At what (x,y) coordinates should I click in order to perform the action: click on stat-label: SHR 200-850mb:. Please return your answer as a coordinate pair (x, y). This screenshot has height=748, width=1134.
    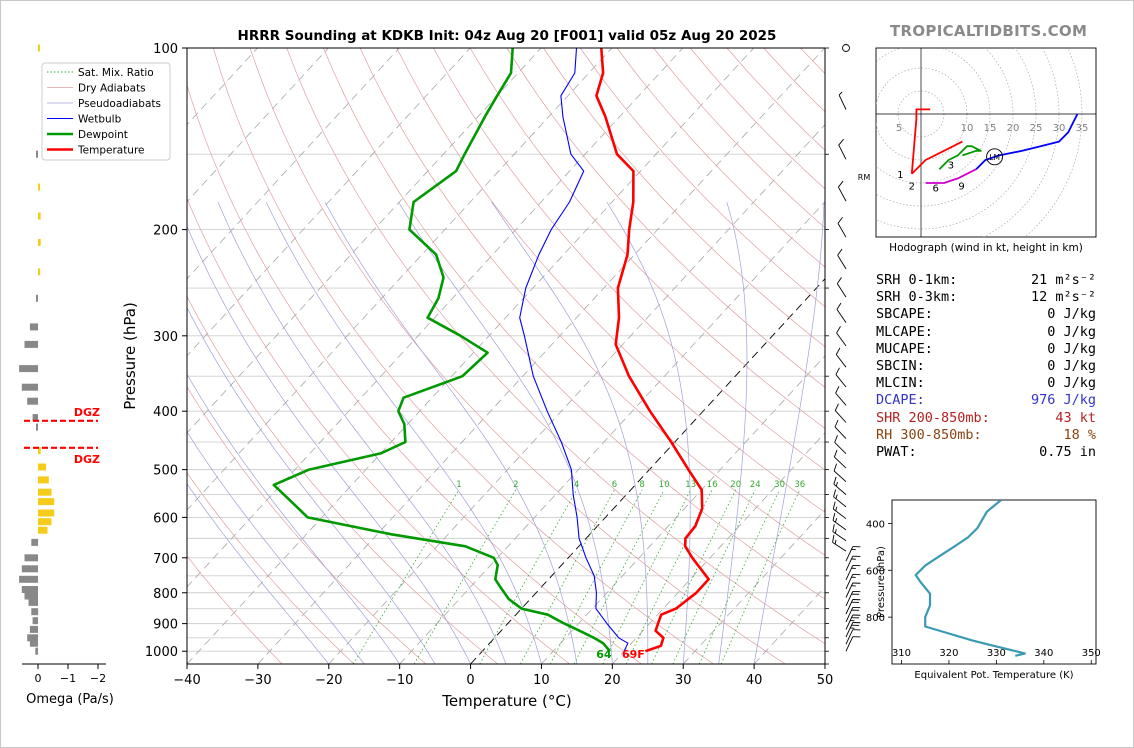
    Looking at the image, I should click on (933, 417).